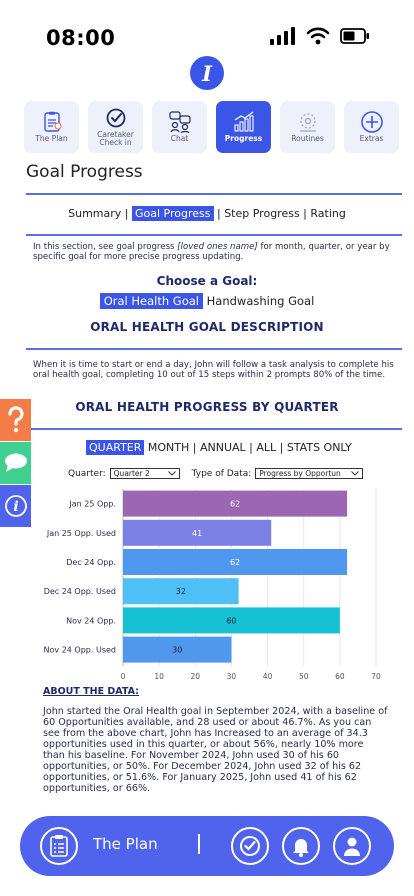  I want to click on data-label: 32, so click(181, 591).